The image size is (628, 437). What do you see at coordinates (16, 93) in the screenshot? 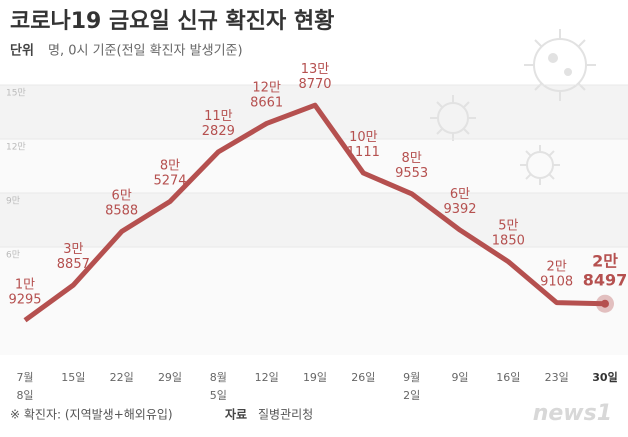
I see `y-tick-label: 15만` at bounding box center [16, 93].